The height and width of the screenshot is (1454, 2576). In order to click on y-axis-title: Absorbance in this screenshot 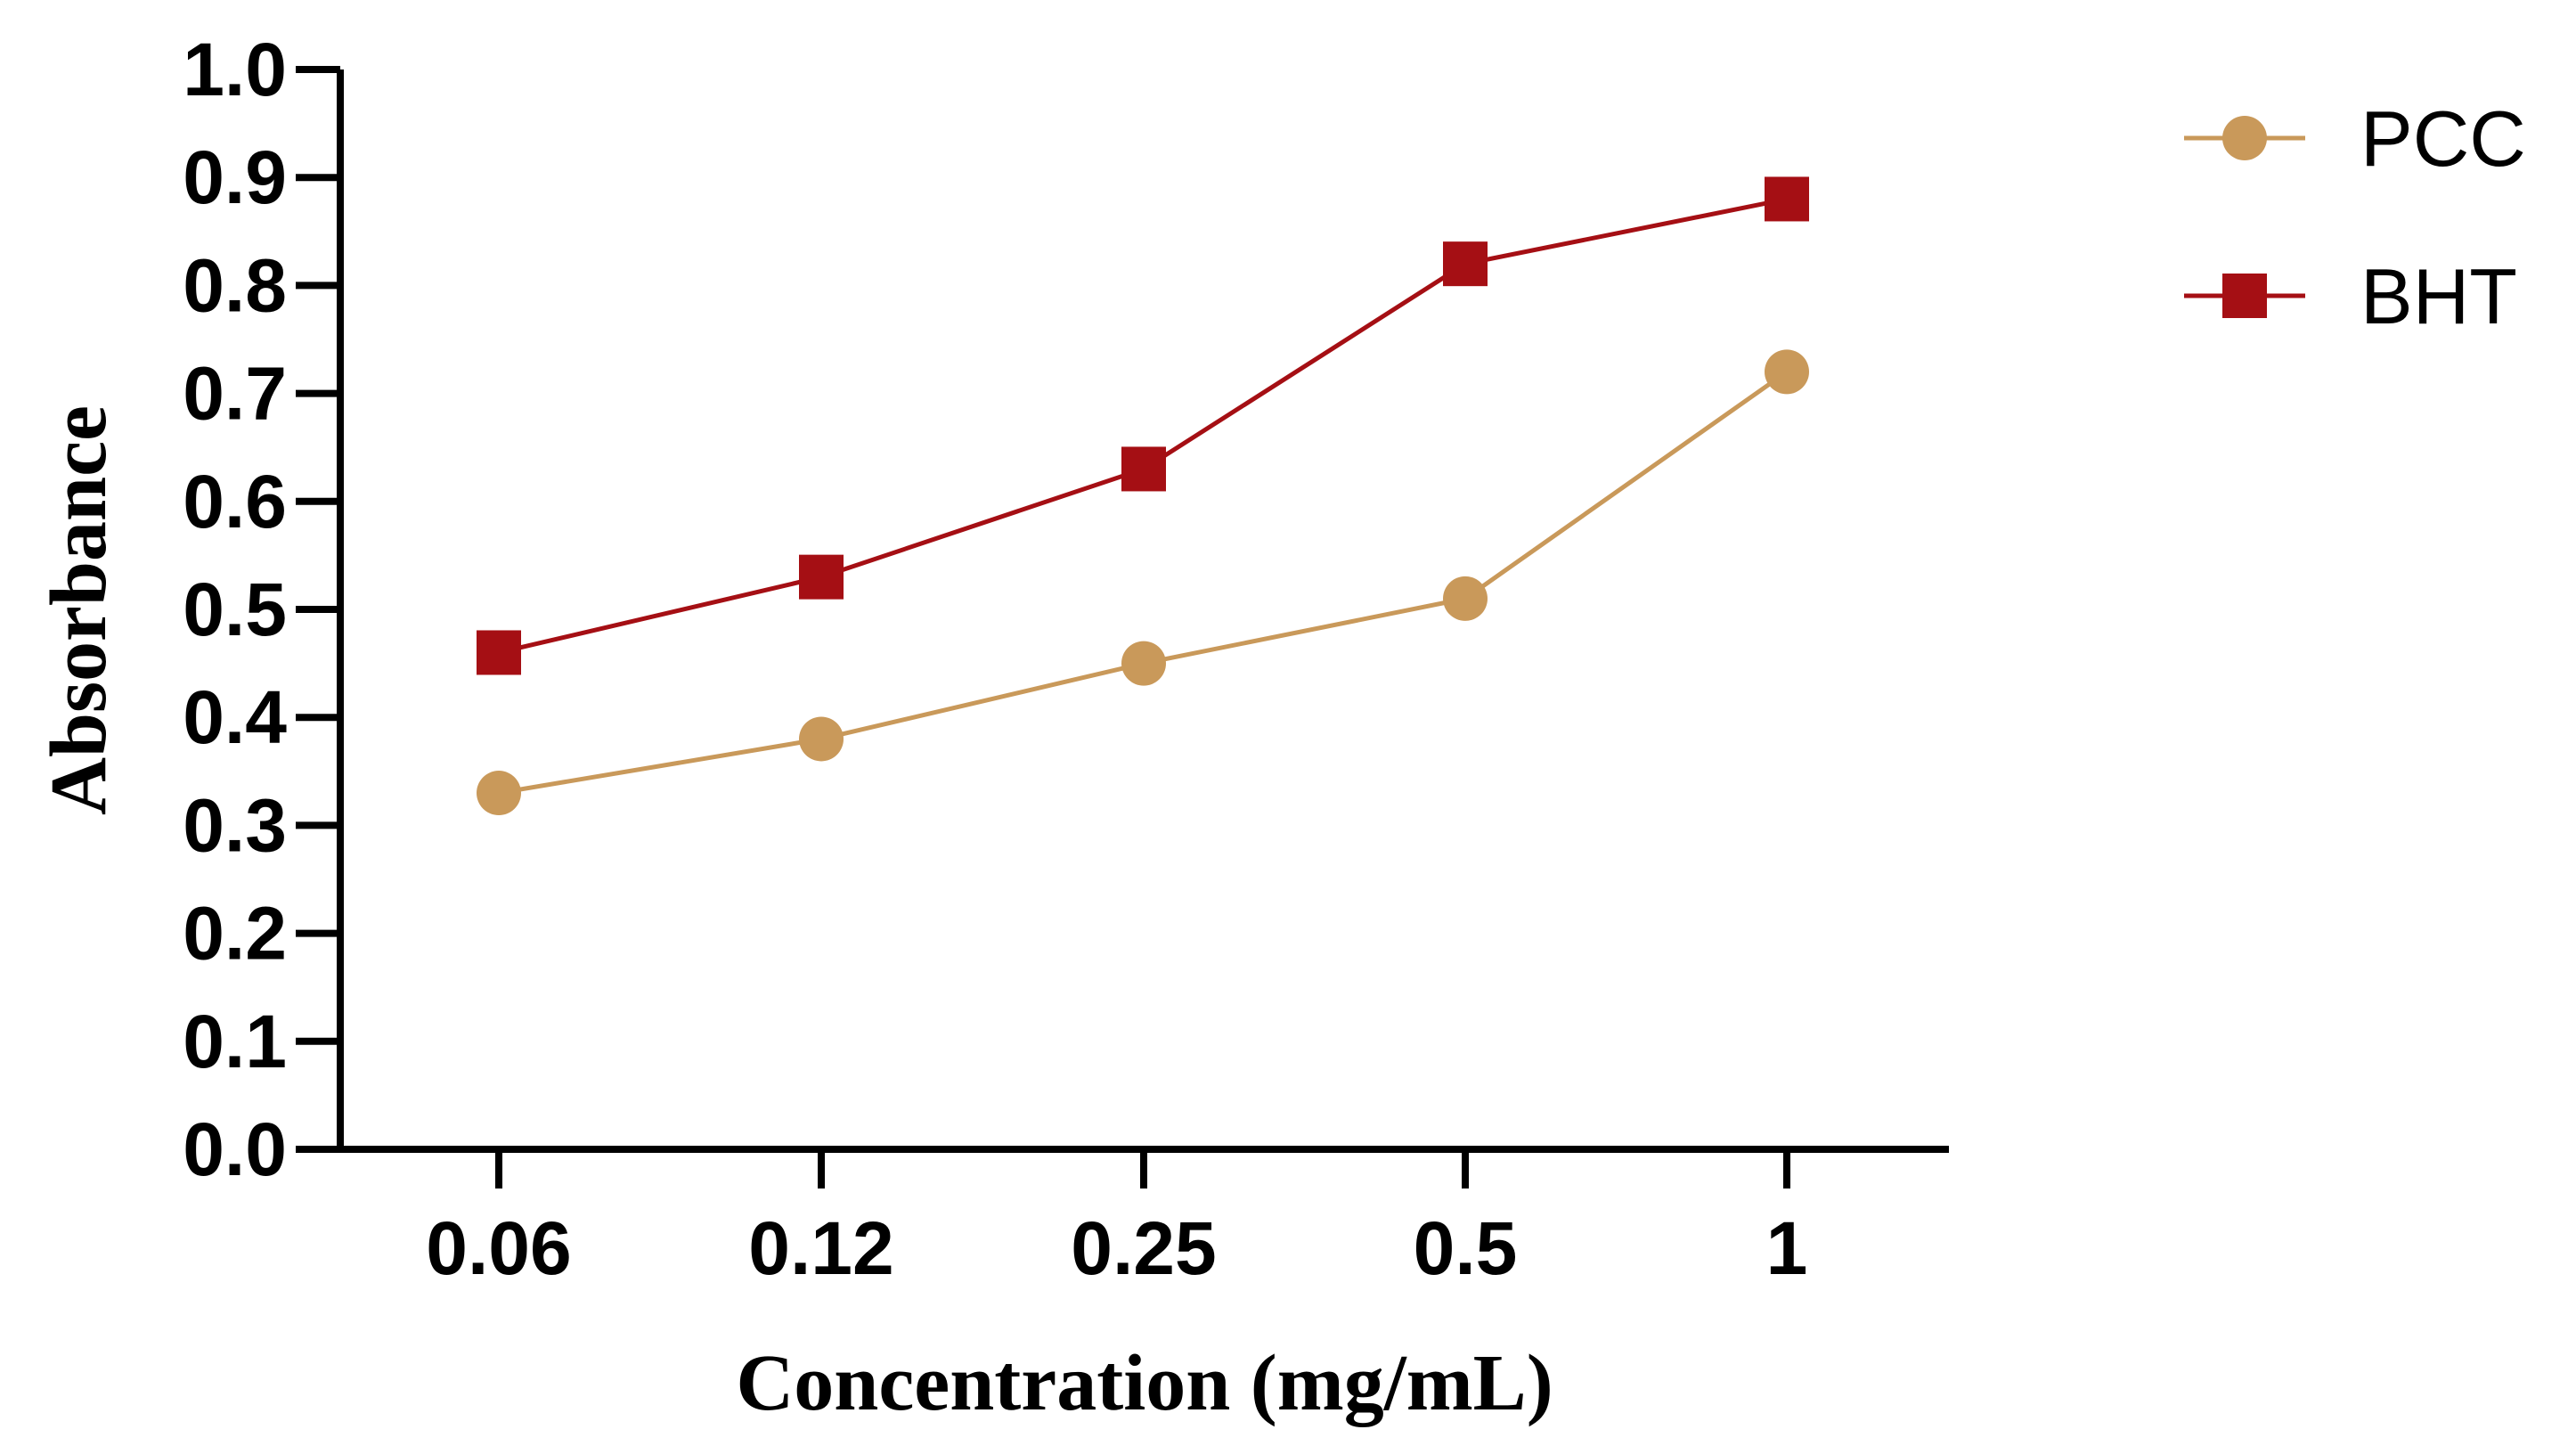, I will do `click(79, 610)`.